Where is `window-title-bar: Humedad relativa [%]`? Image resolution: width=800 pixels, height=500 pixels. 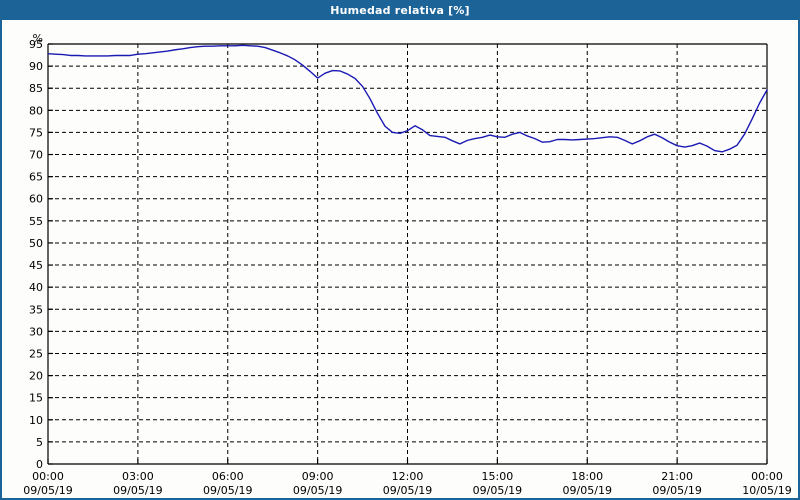 window-title-bar: Humedad relativa [%] is located at coordinates (400, 11).